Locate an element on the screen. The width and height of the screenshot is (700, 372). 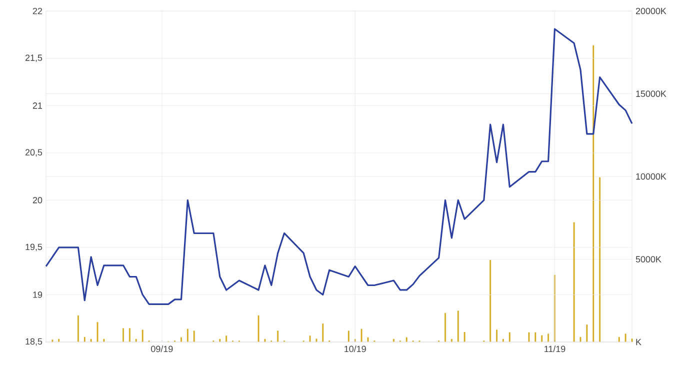
y2-tick-label: 10000K is located at coordinates (651, 176).